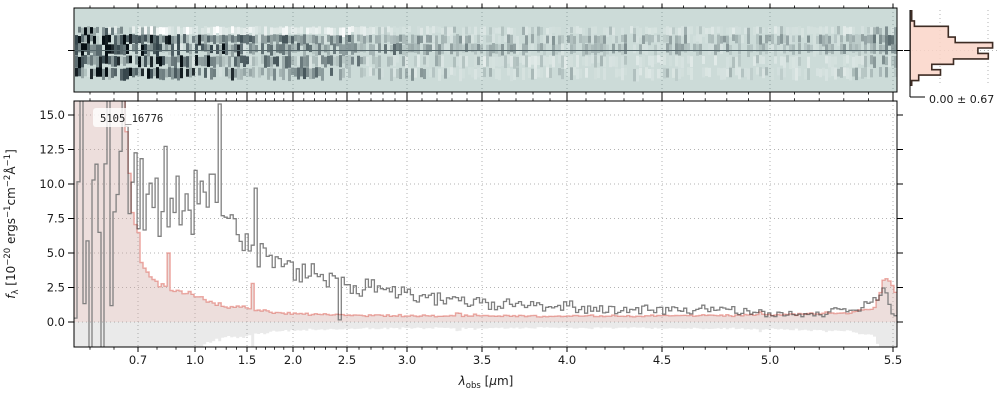 The height and width of the screenshot is (400, 1000). I want to click on x-tick-label: 1.0, so click(195, 360).